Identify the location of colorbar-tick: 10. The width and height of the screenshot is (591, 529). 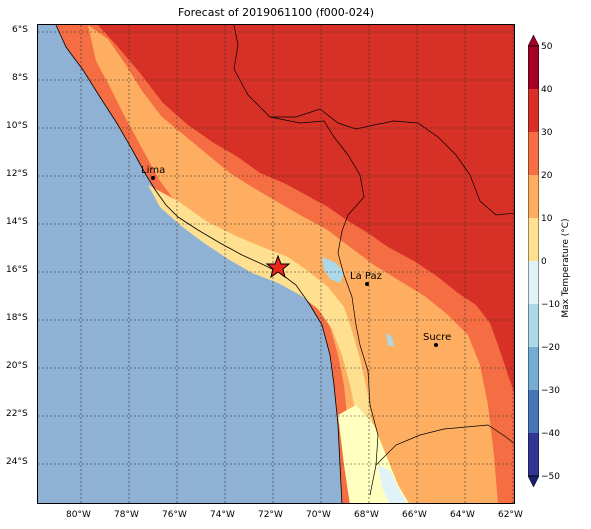
(547, 219).